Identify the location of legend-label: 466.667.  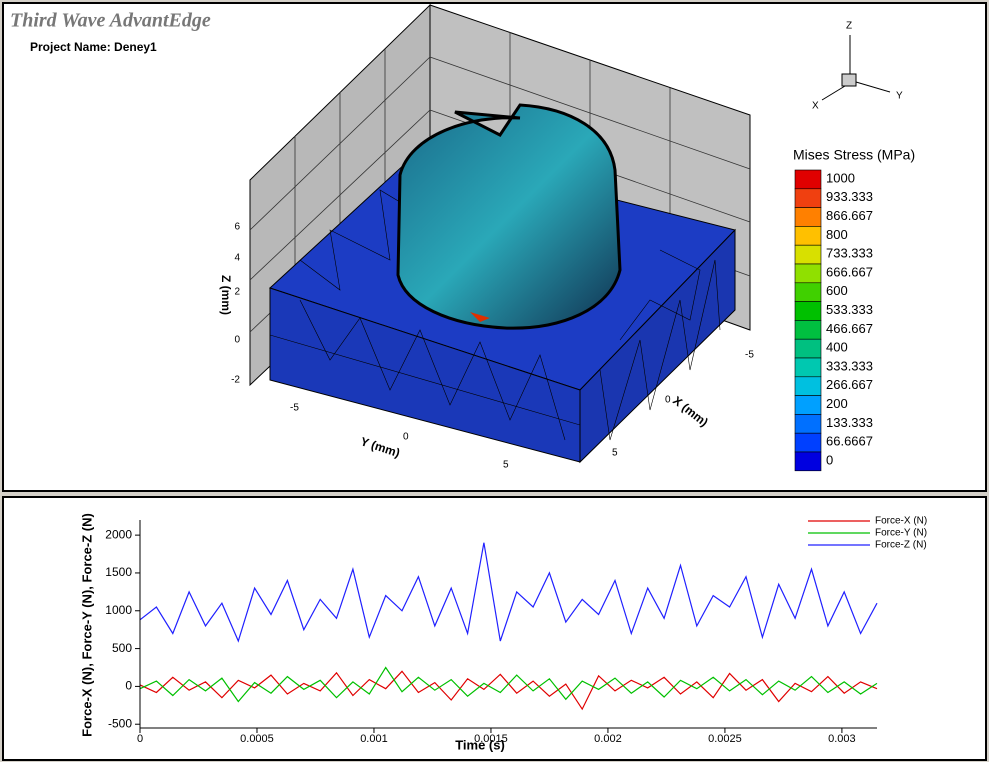
(849, 328).